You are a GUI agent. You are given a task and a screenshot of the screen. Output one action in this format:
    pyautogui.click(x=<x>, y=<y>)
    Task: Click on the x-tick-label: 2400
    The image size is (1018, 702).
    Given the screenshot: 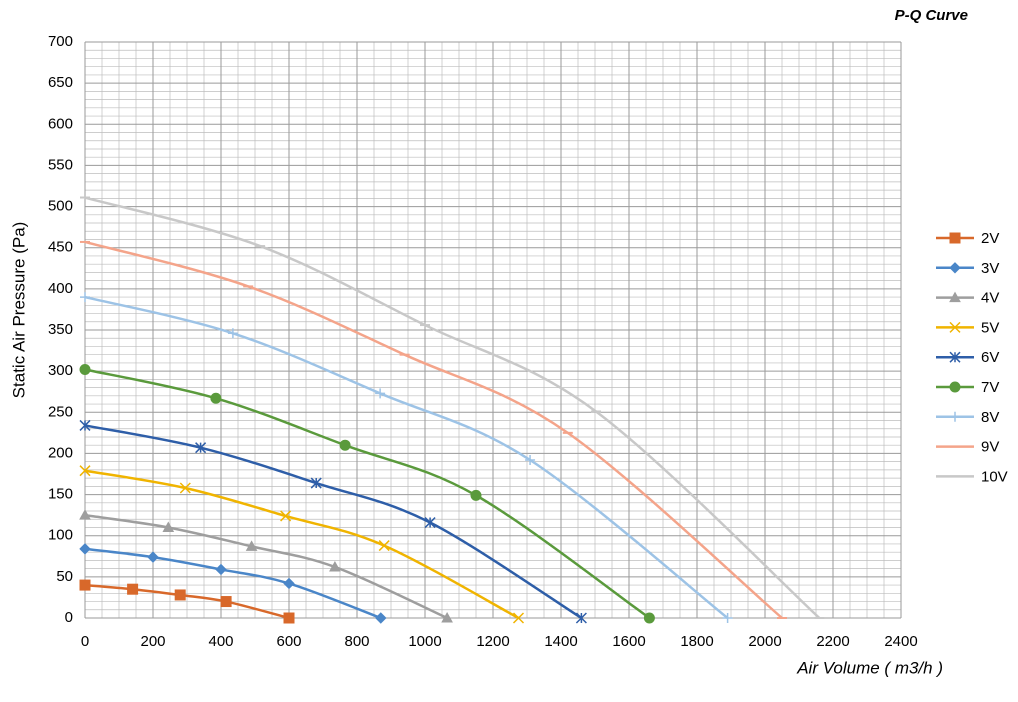 What is the action you would take?
    pyautogui.click(x=900, y=641)
    